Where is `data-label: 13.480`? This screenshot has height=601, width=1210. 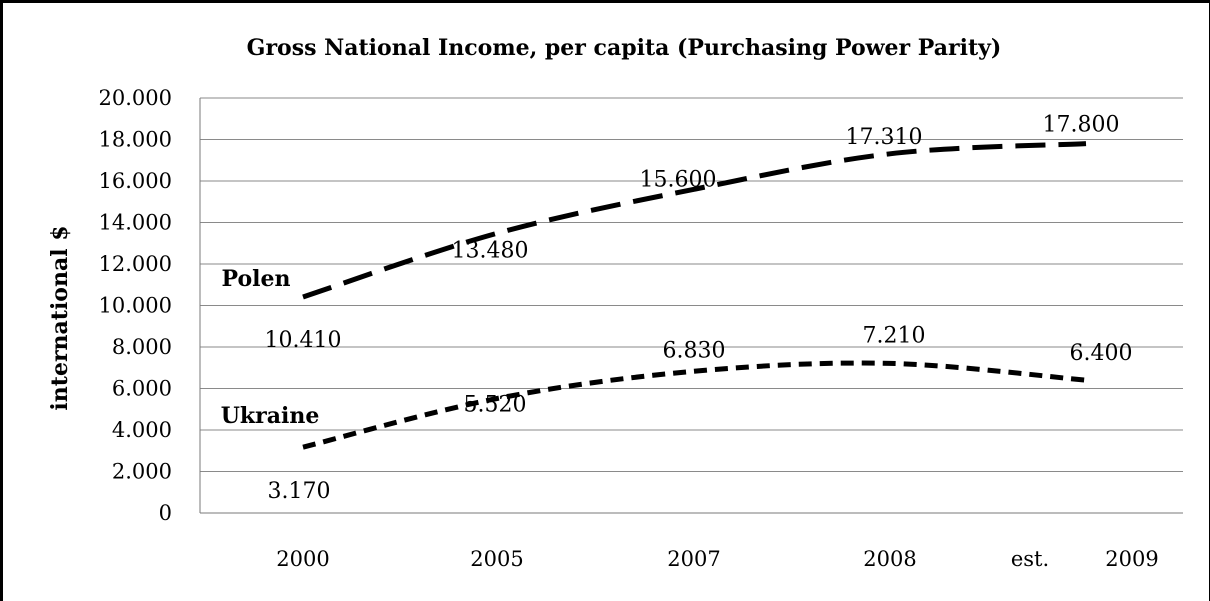 data-label: 13.480 is located at coordinates (490, 250).